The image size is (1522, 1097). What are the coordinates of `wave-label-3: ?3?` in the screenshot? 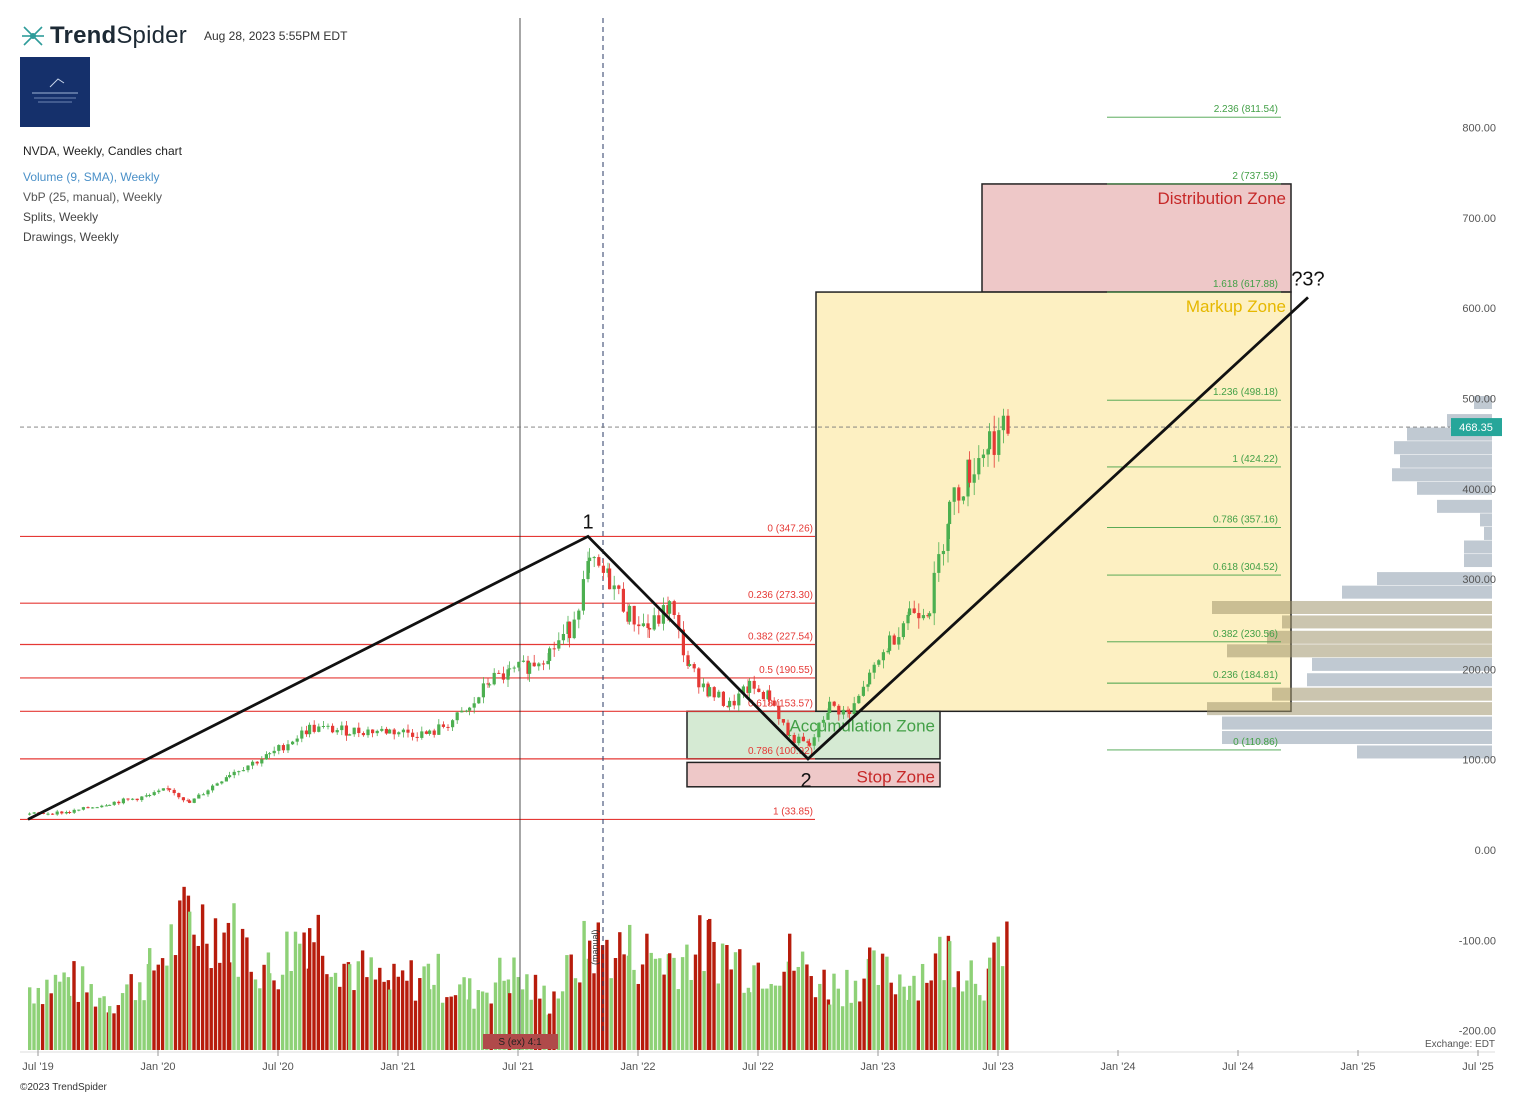 It's located at (1307, 279).